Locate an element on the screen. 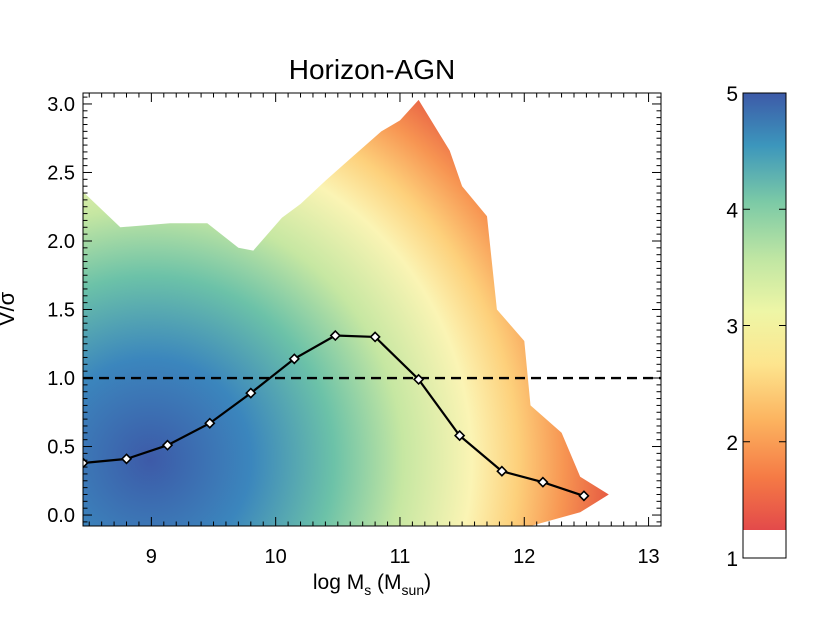 The width and height of the screenshot is (826, 626). colorbar-ticks: 1 2 3 4 5 is located at coordinates (756, 327).